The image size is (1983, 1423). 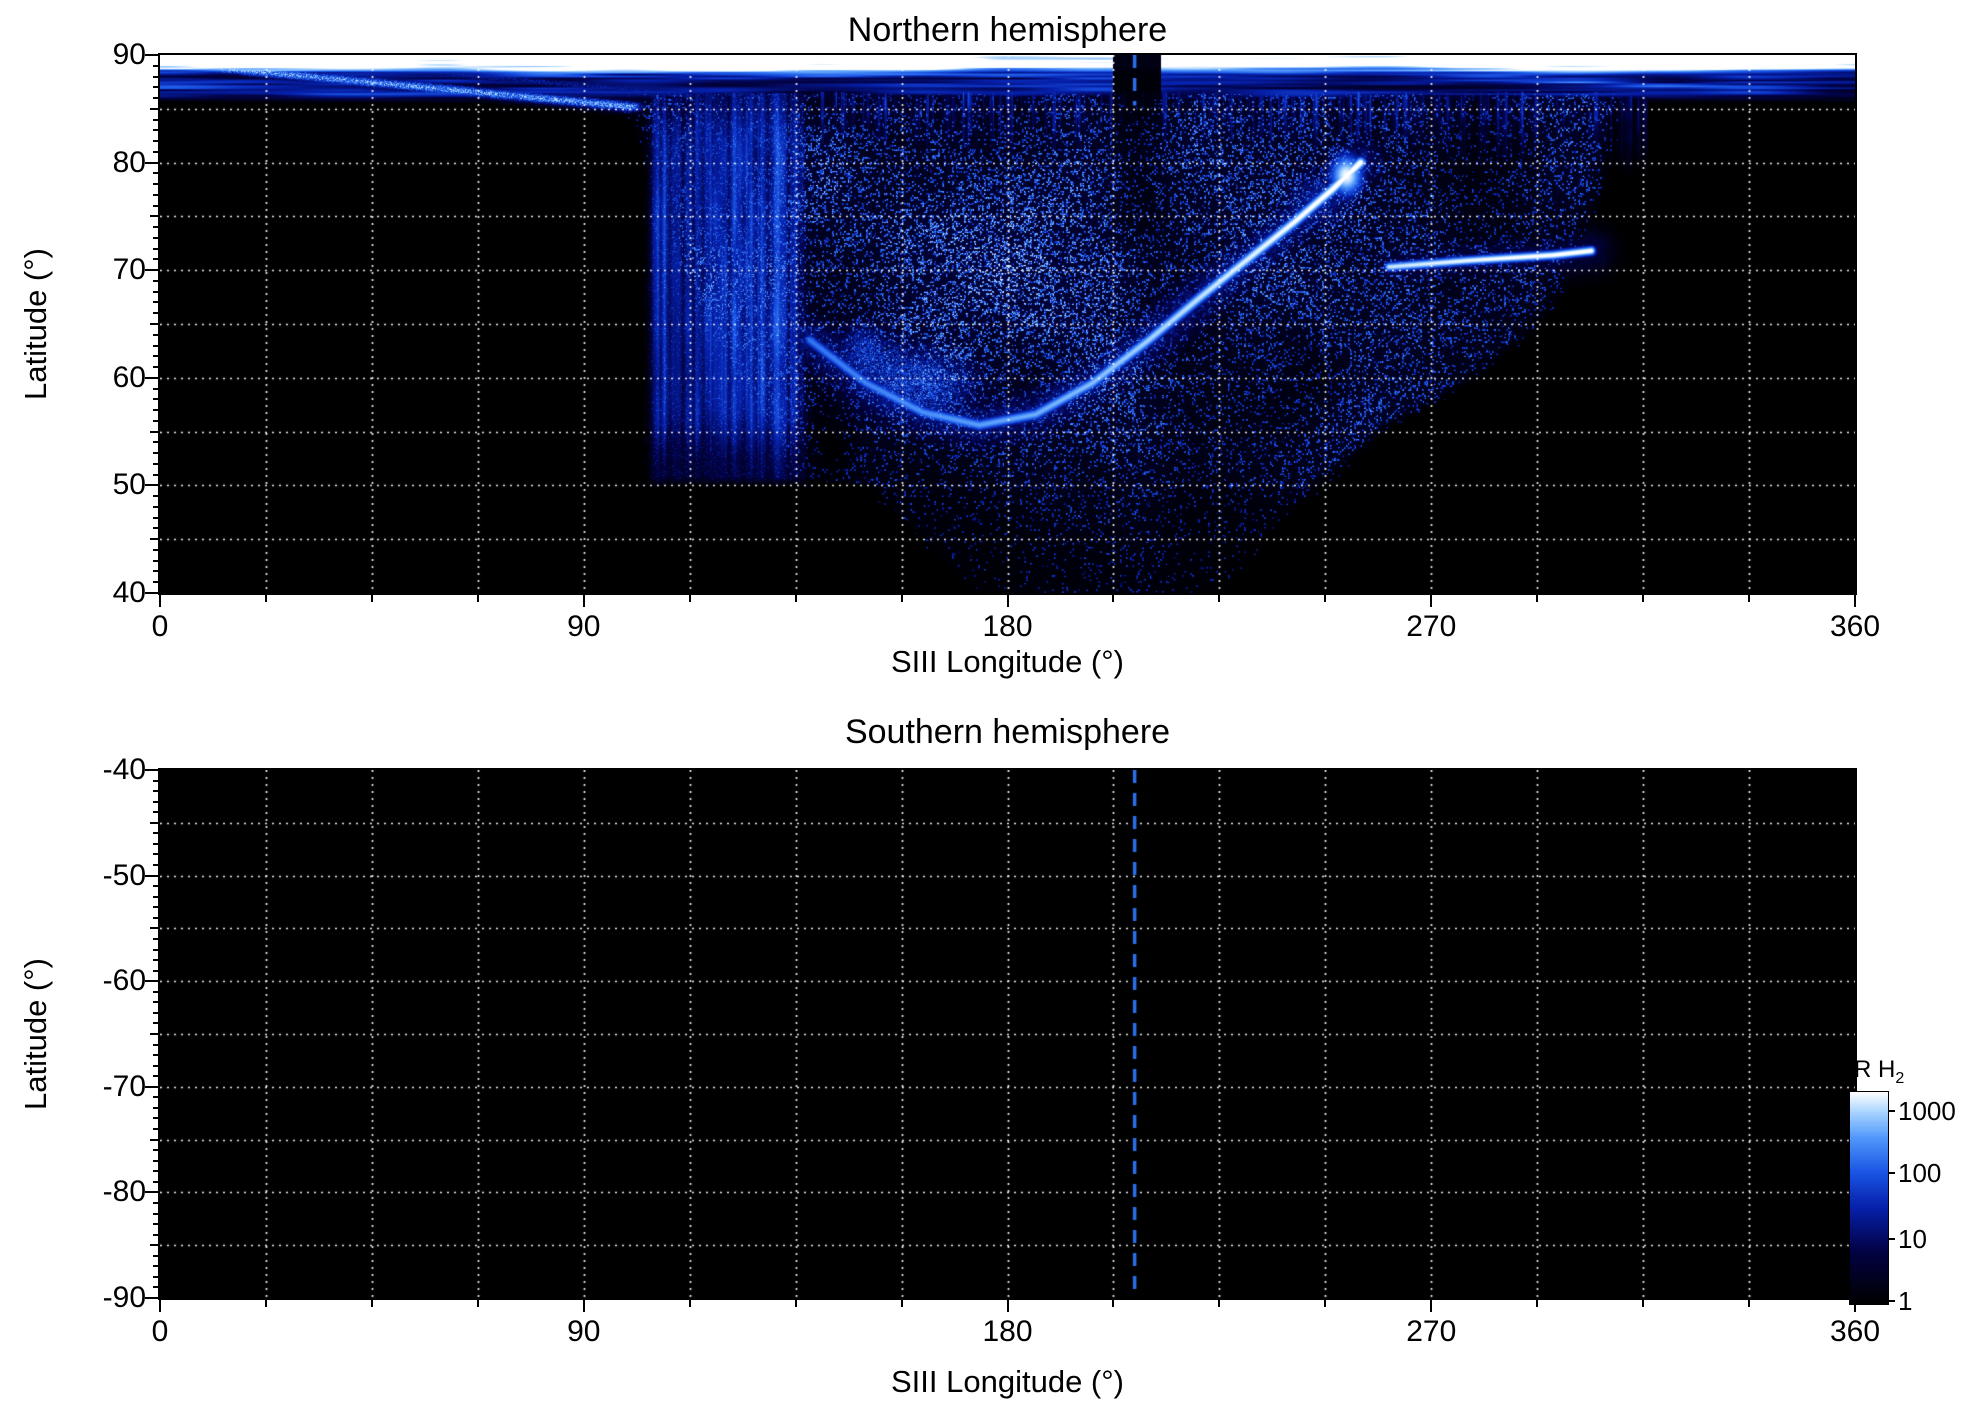 What do you see at coordinates (124, 981) in the screenshot?
I see `y-tick-label: -60` at bounding box center [124, 981].